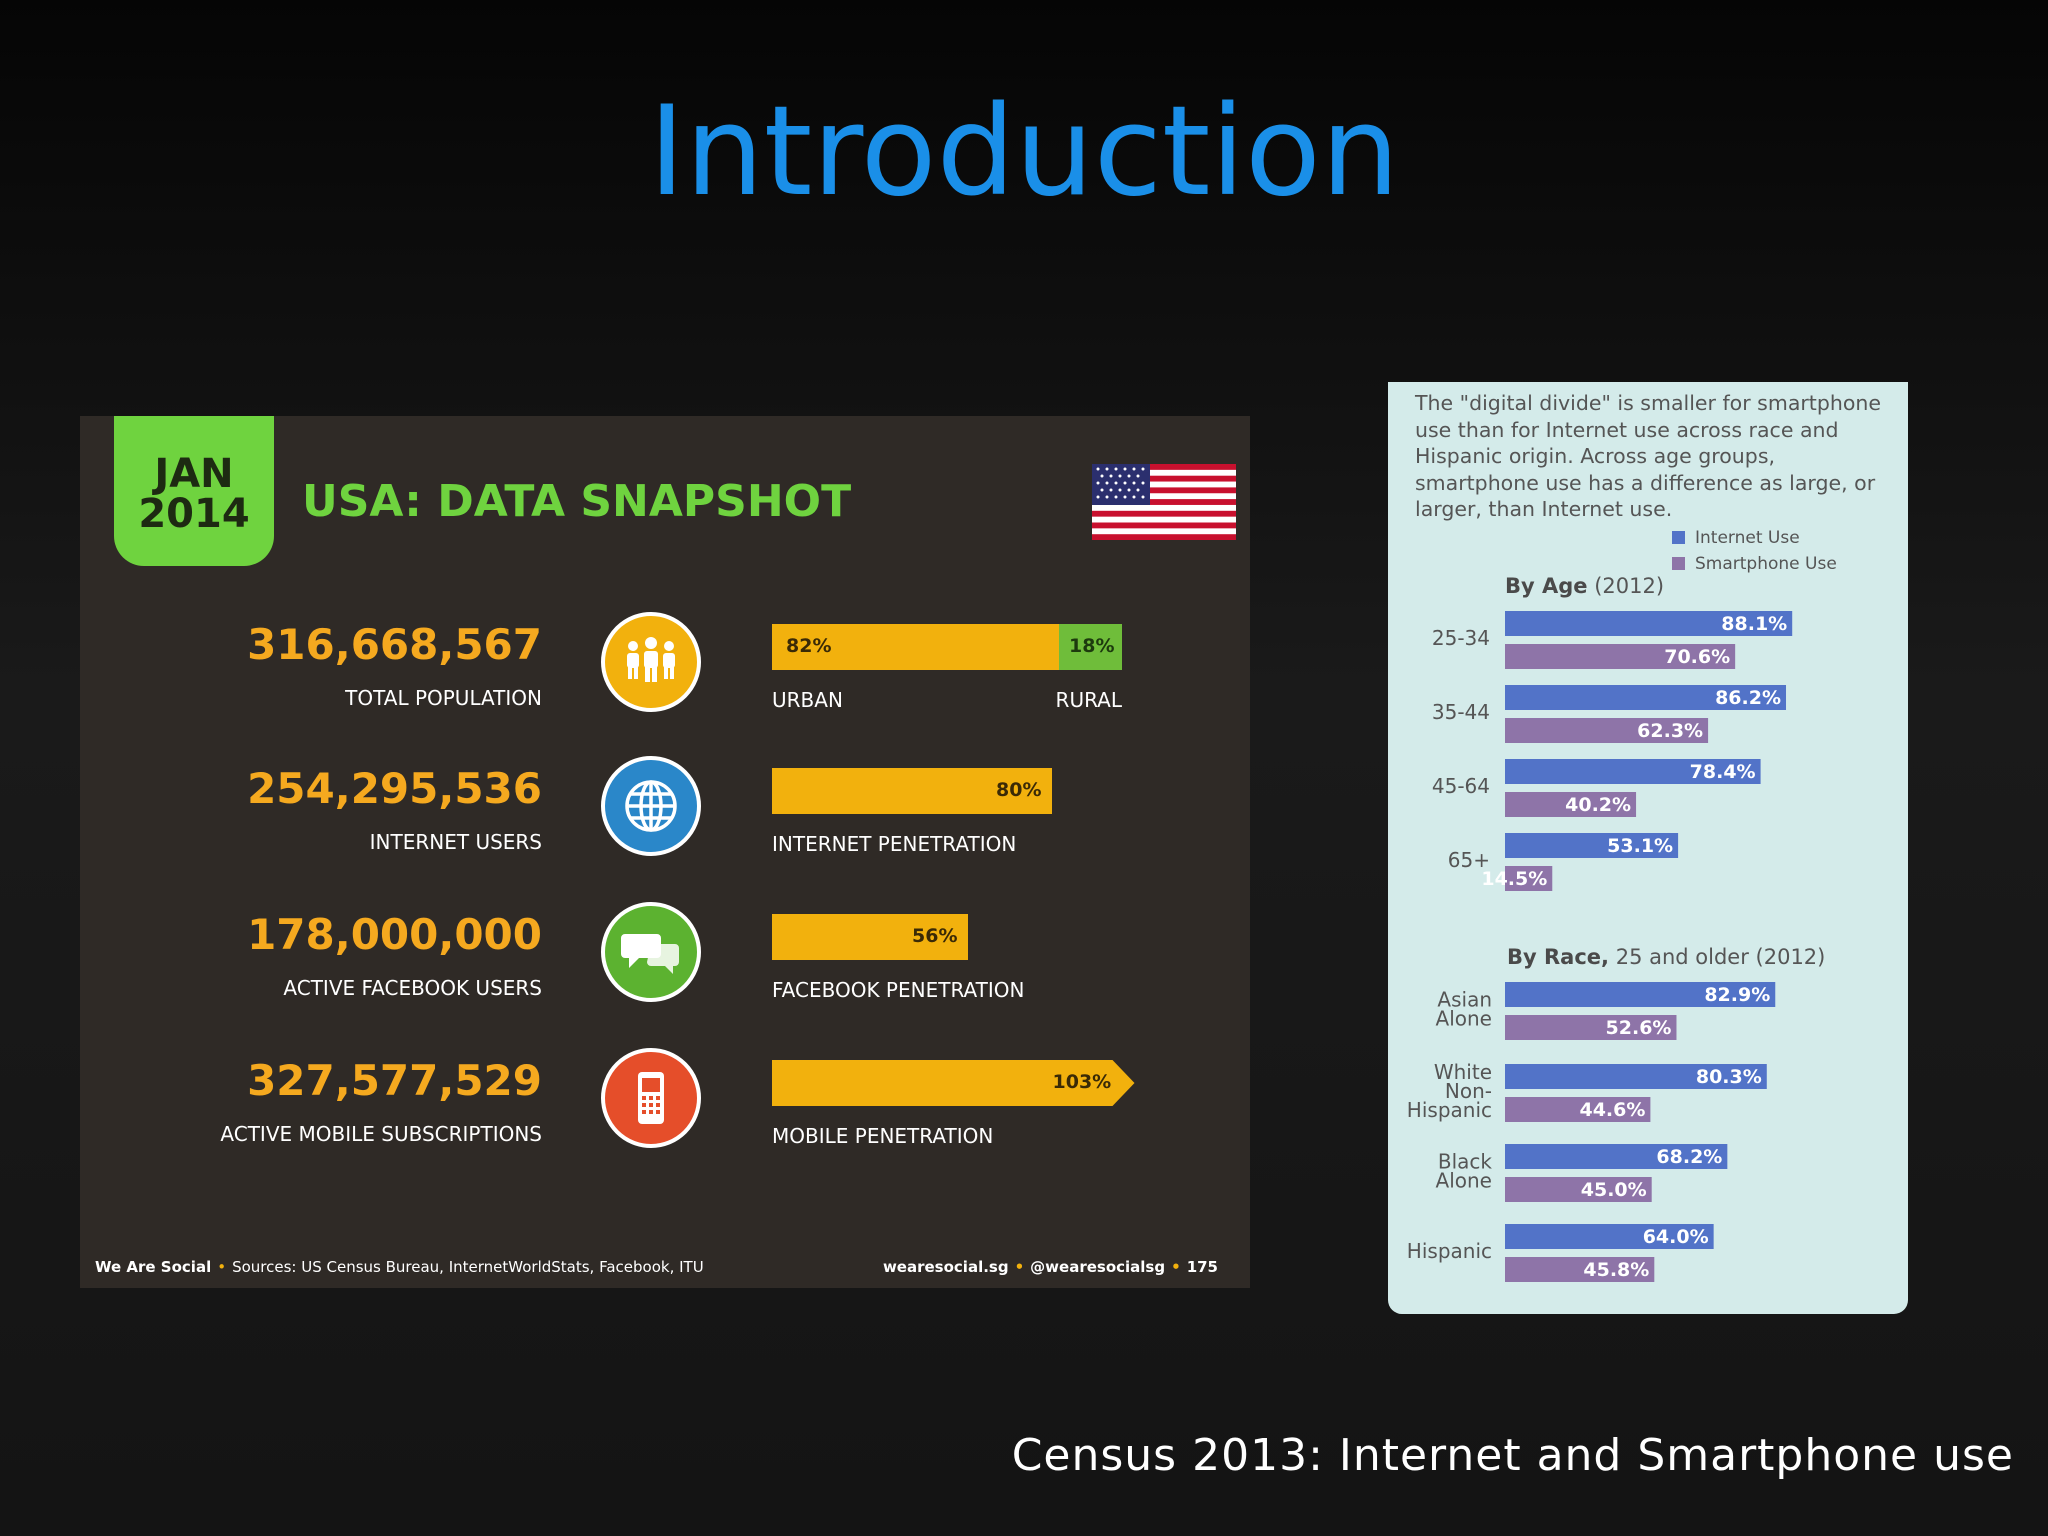 This screenshot has height=1536, width=2048. I want to click on rural-pct: 18%, so click(1092, 646).